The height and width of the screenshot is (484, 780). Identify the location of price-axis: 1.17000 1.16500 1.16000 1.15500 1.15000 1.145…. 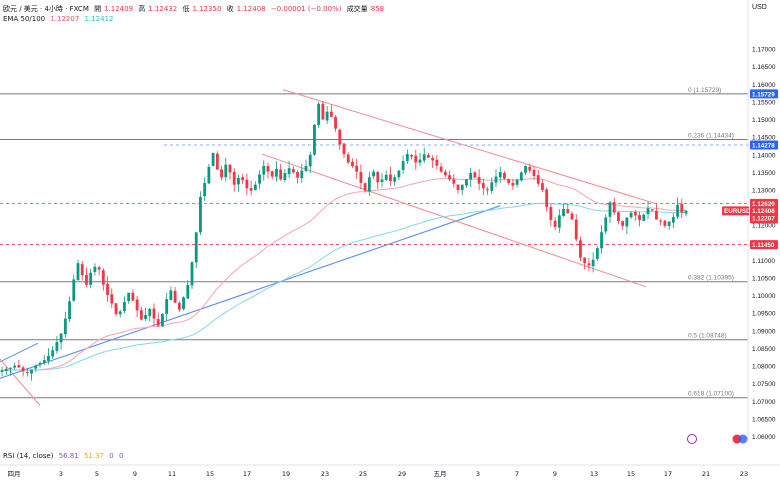
(750, 220).